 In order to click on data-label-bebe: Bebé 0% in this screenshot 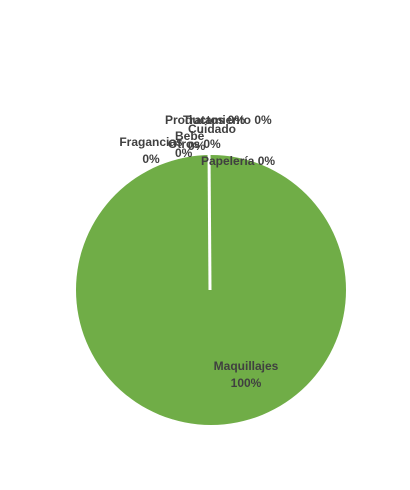, I will do `click(190, 144)`.